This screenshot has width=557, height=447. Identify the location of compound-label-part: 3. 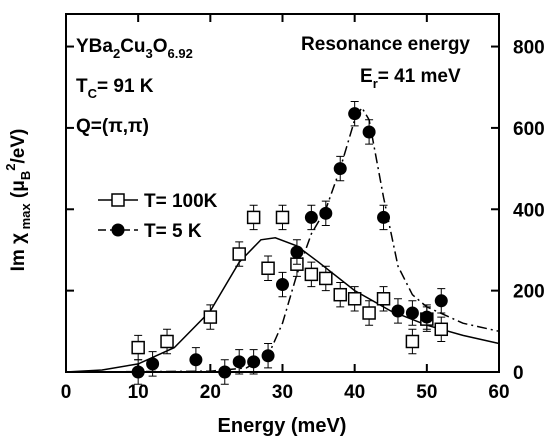
(149, 53).